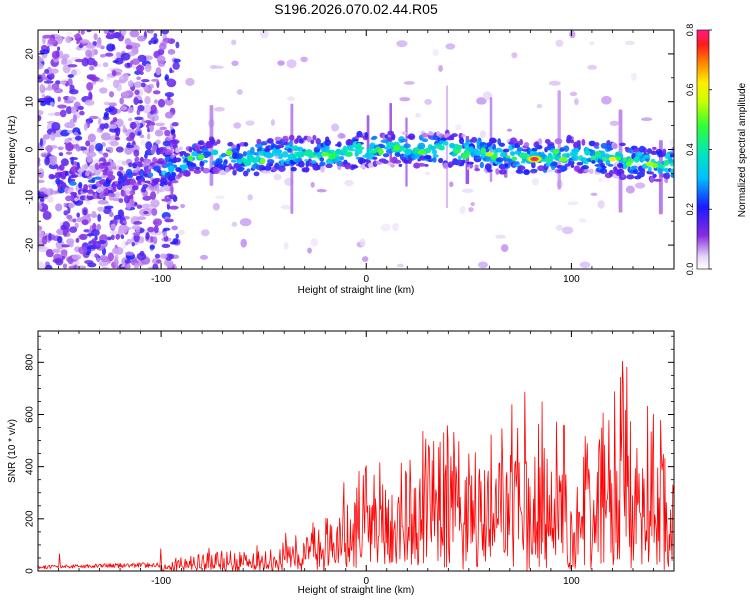 The height and width of the screenshot is (605, 750). I want to click on spectrogram-ytick-label-3: 10, so click(30, 102).